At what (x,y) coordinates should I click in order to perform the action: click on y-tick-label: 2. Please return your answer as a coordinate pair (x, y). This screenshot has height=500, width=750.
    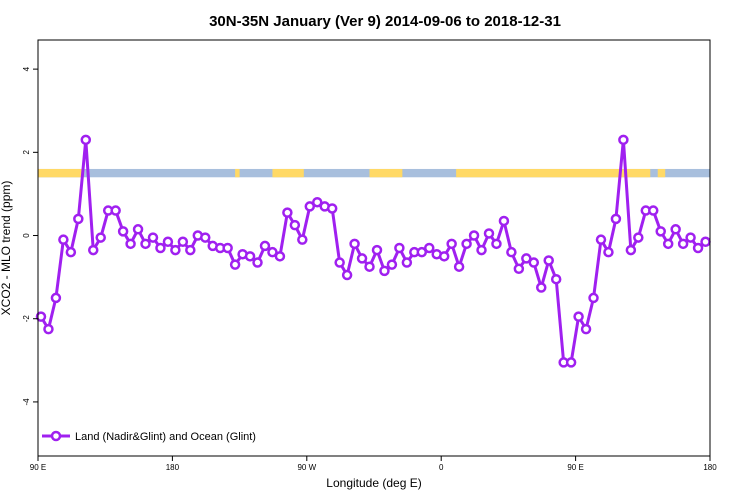
    Looking at the image, I should click on (26, 152).